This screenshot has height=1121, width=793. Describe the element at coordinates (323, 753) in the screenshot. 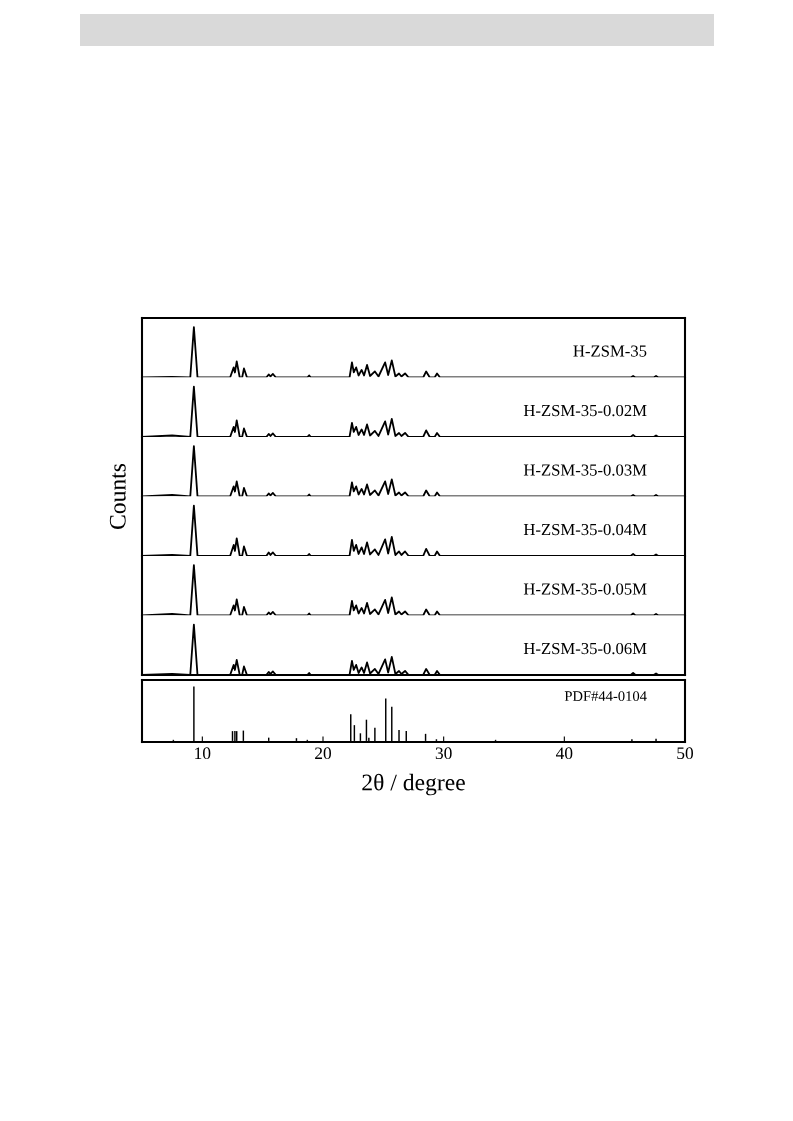

I see `x-tick-label: 20` at that location.